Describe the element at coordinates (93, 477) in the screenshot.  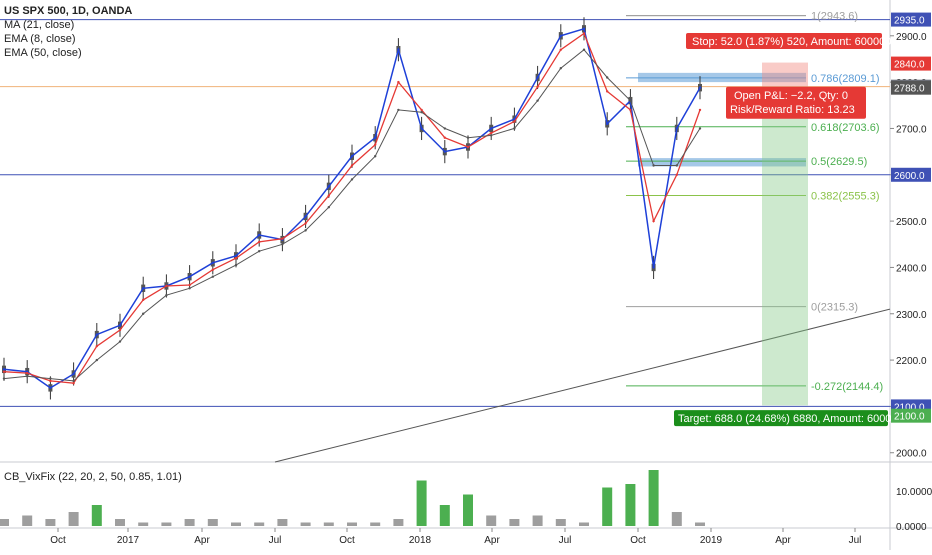
I see `indicator-label: CB_VixFix (22, 20, 2, 50, 0.85, 1.01)` at that location.